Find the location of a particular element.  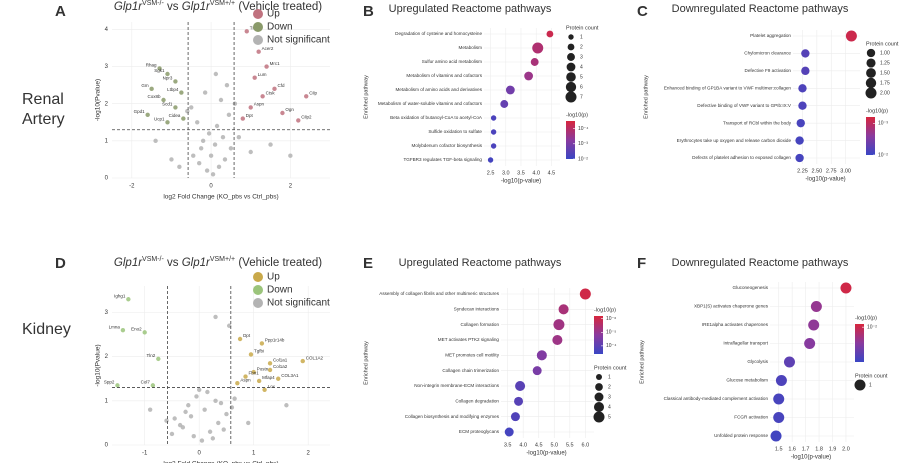

category-label: TGFBR3 regulates TGF-beta signaling is located at coordinates (442, 159).